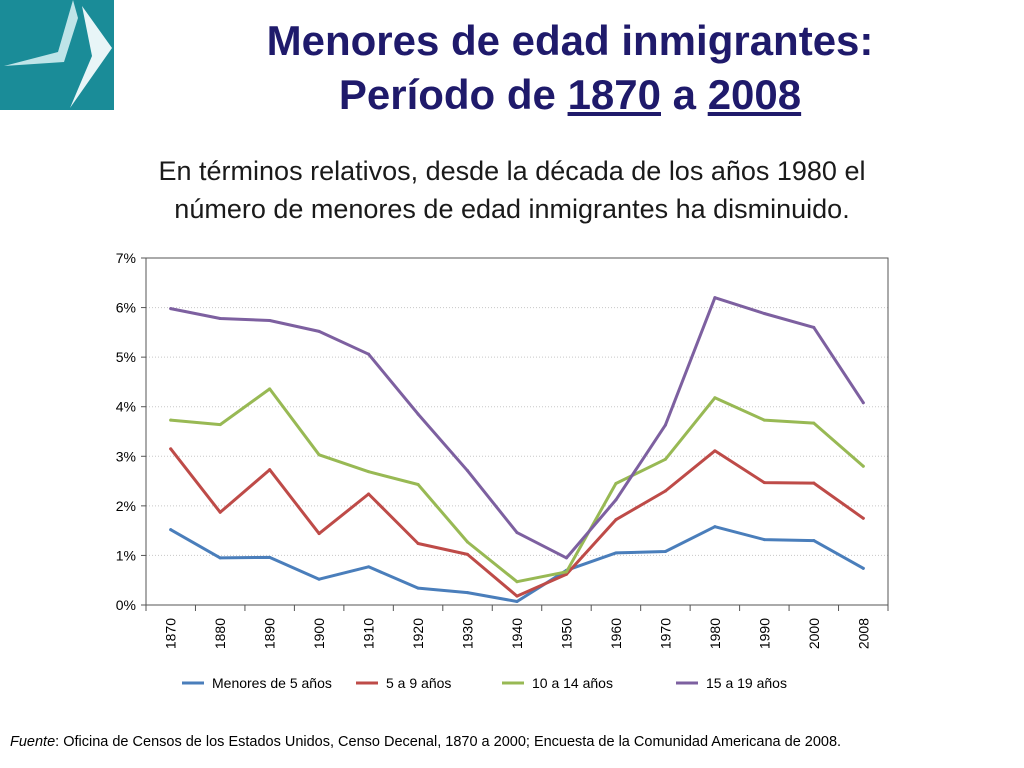 The width and height of the screenshot is (1024, 768). I want to click on legend-label: Menores de 5 años, so click(272, 683).